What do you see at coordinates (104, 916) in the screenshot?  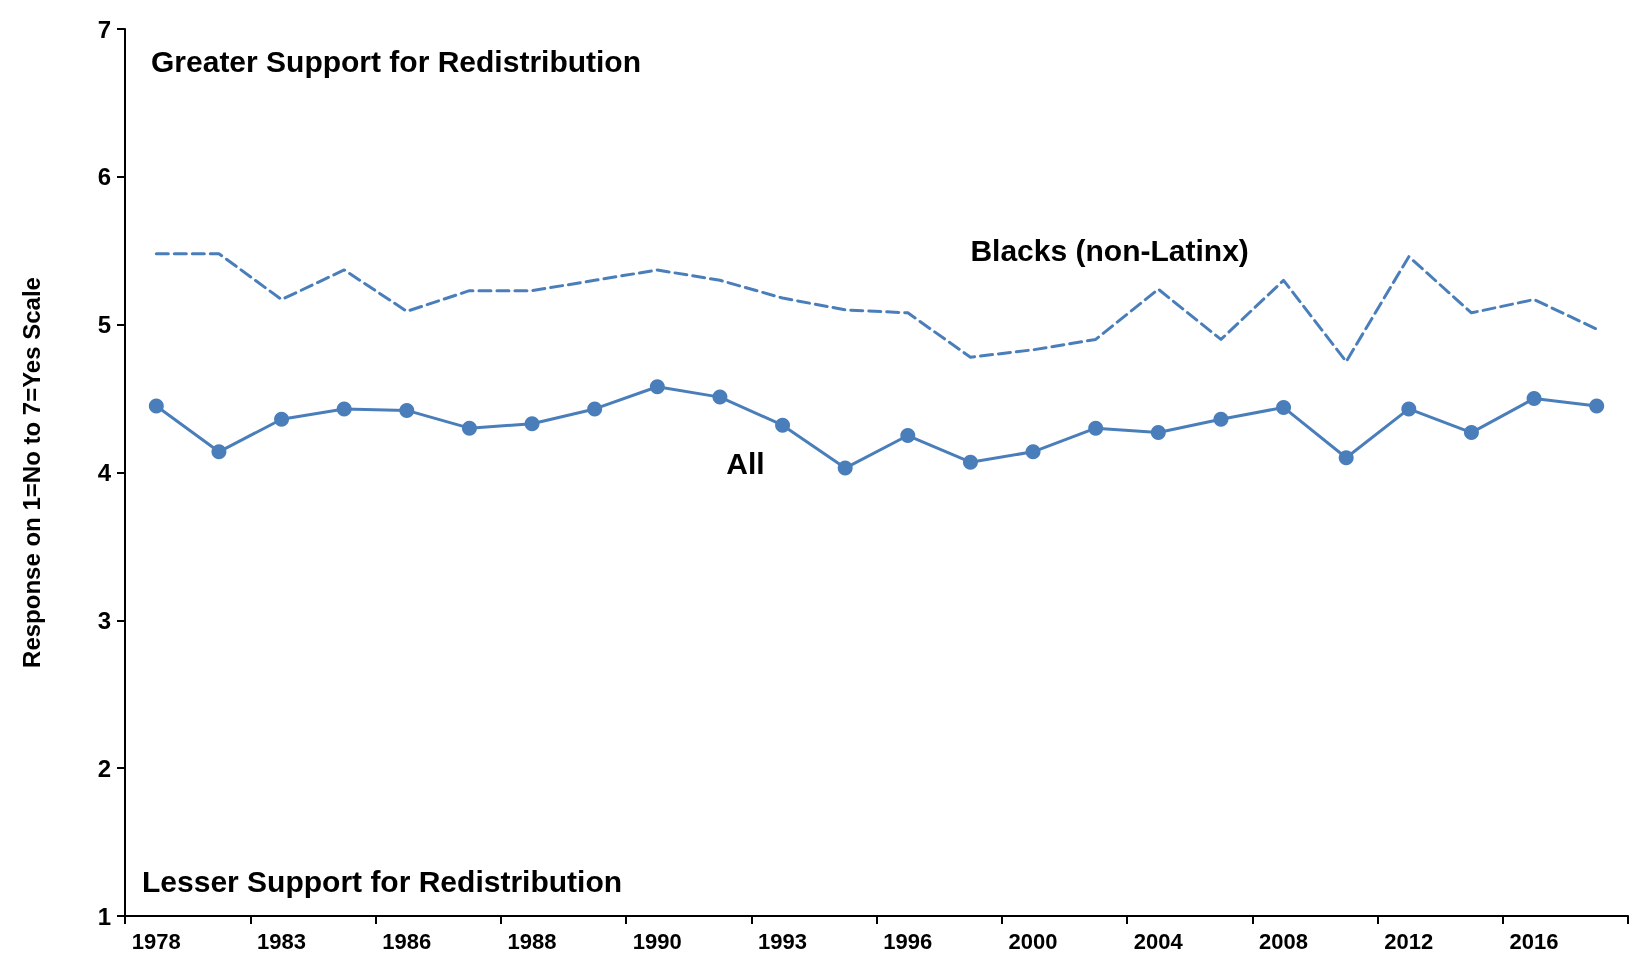 I see `y-tick-label: 1` at bounding box center [104, 916].